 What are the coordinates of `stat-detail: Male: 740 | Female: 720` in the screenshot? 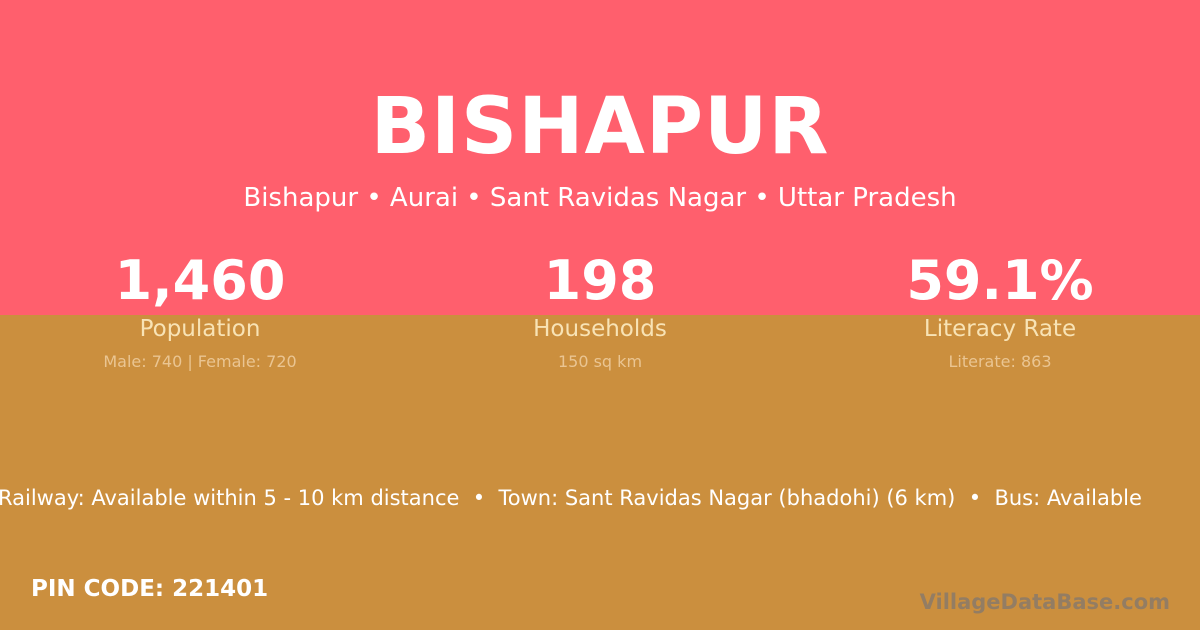 It's located at (200, 361).